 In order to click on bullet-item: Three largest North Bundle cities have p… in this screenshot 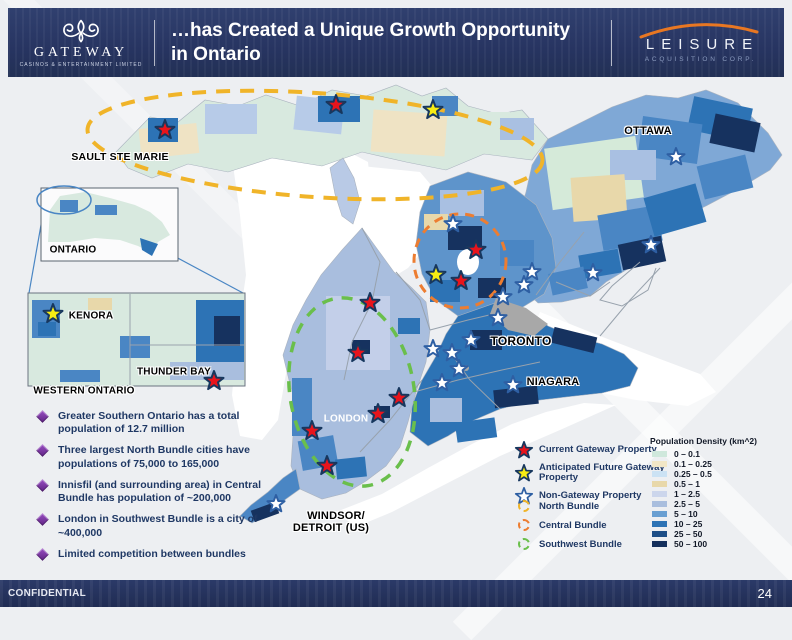, I will do `click(162, 457)`.